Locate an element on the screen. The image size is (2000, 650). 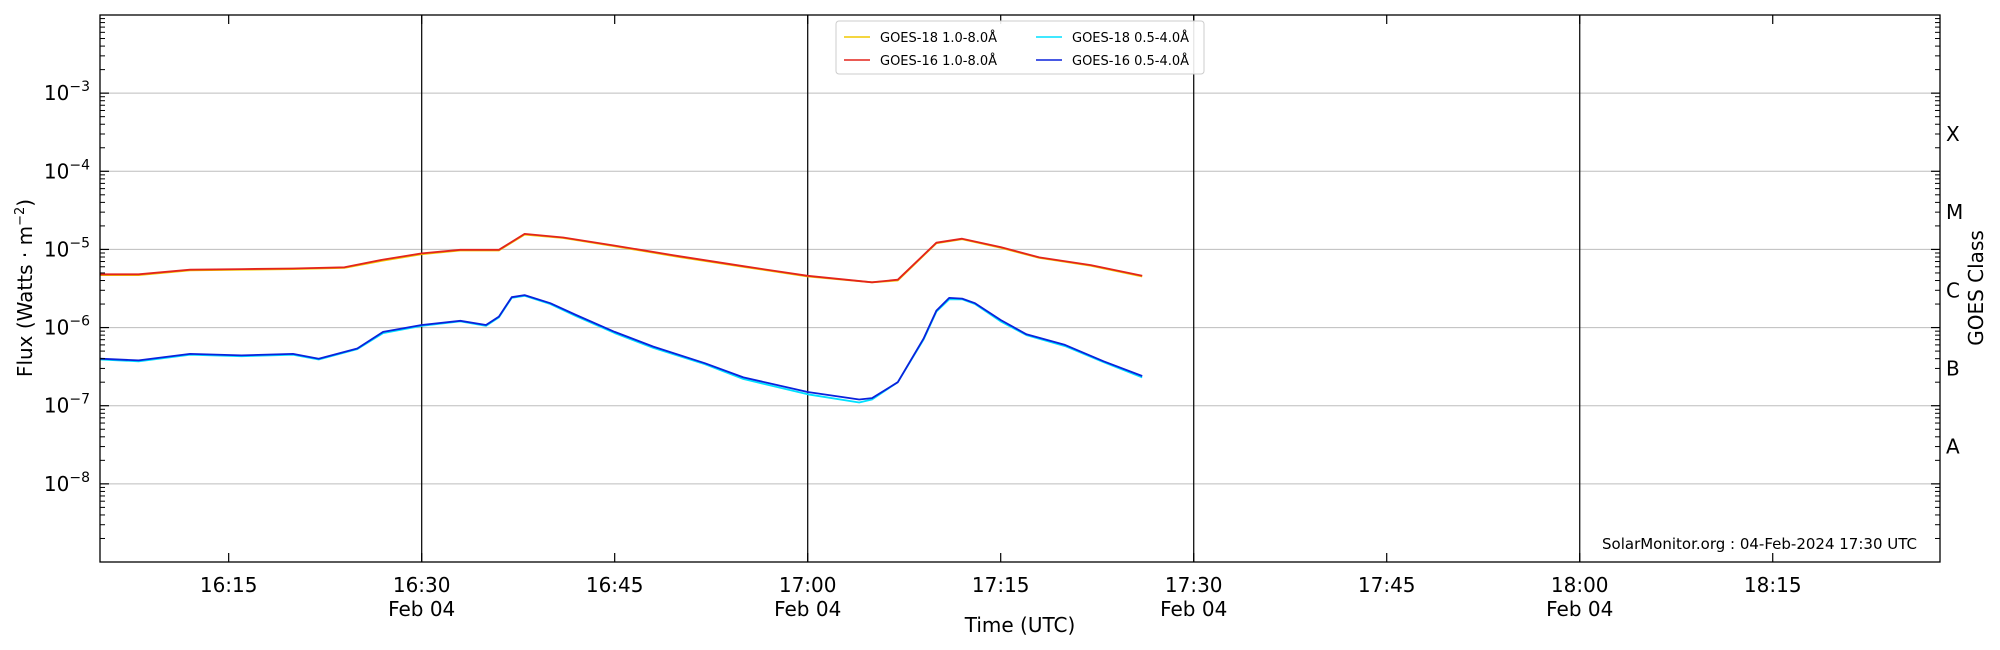
x-axis-title: Time (UTC) is located at coordinates (1020, 625).